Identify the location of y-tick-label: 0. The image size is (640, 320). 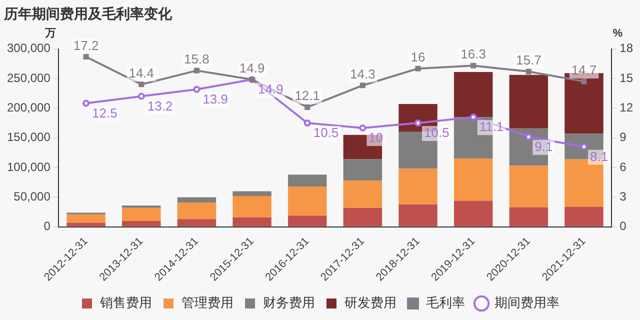
(47, 226).